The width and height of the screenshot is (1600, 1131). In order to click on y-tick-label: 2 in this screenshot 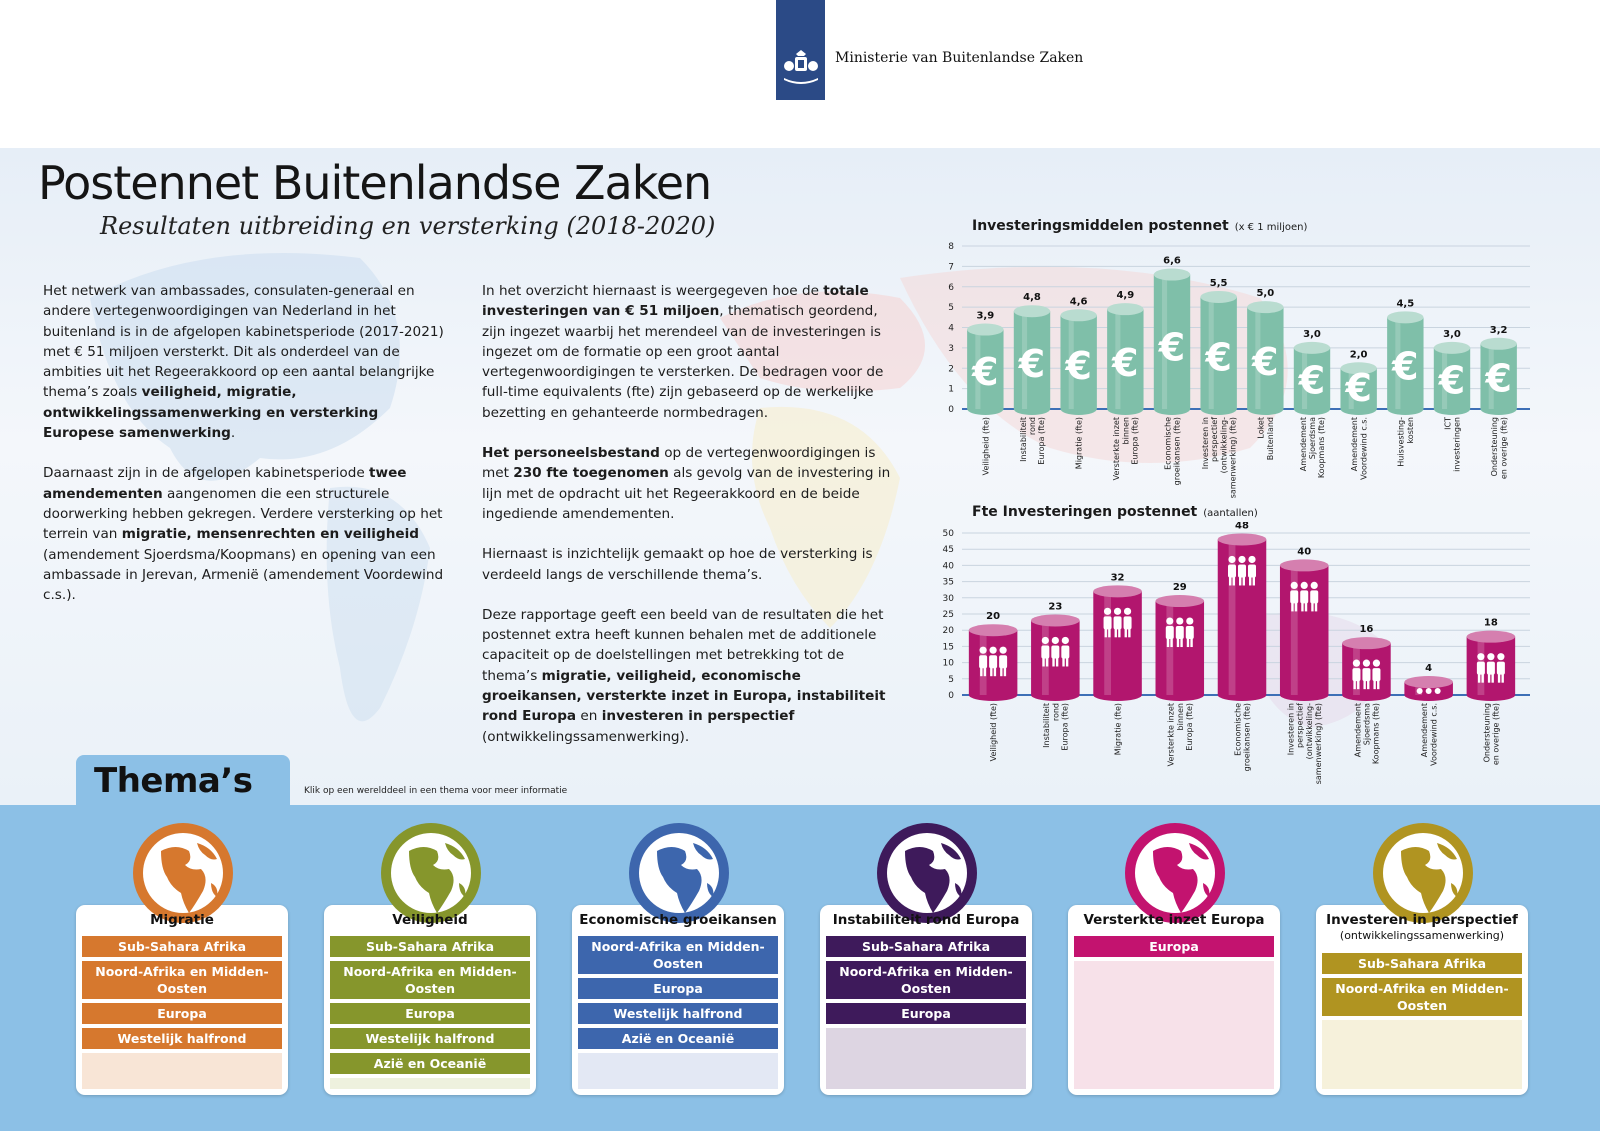, I will do `click(951, 369)`.